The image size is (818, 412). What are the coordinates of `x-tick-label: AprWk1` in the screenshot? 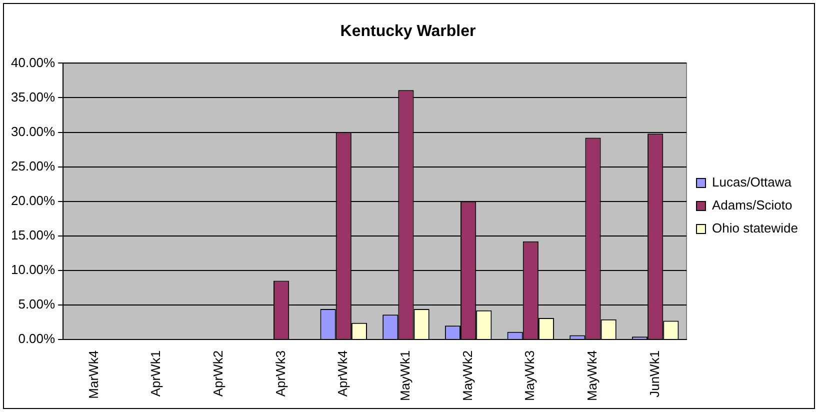 It's located at (156, 373).